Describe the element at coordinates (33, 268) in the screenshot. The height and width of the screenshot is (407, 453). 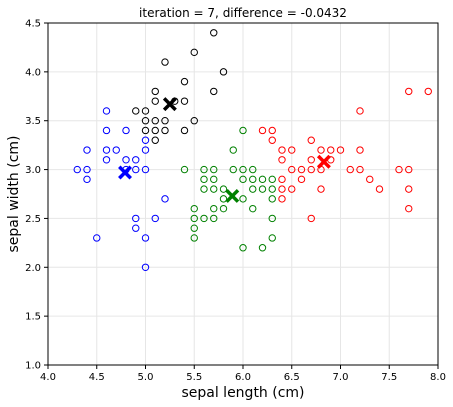
I see `y-tick-label: 2.0` at that location.